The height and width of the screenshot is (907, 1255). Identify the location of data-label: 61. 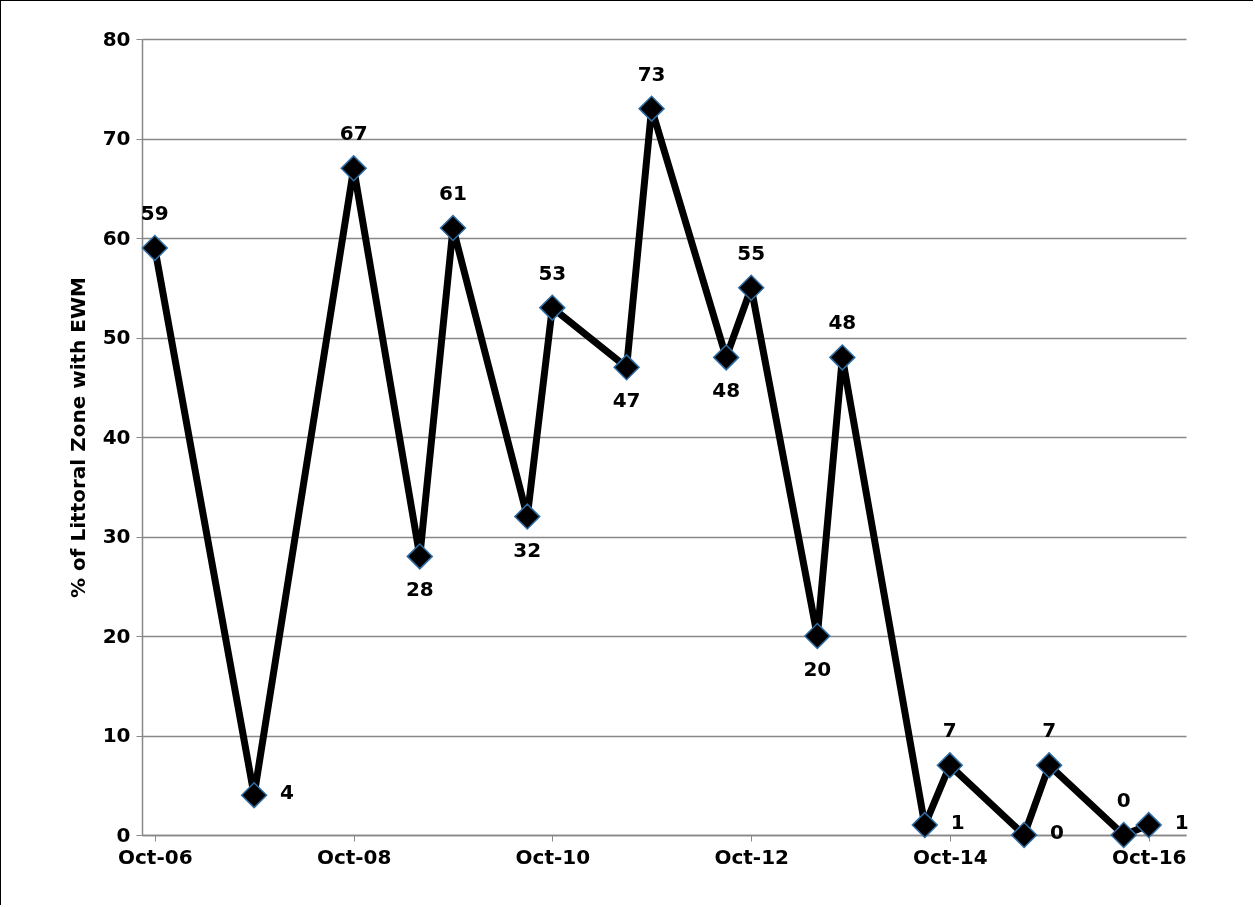
(453, 193).